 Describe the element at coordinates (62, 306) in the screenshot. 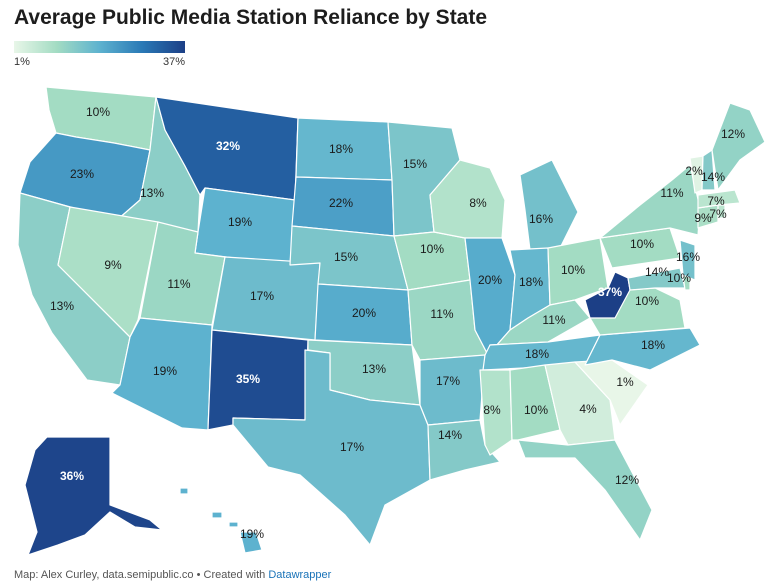

I see `state-label-ca: 13%` at that location.